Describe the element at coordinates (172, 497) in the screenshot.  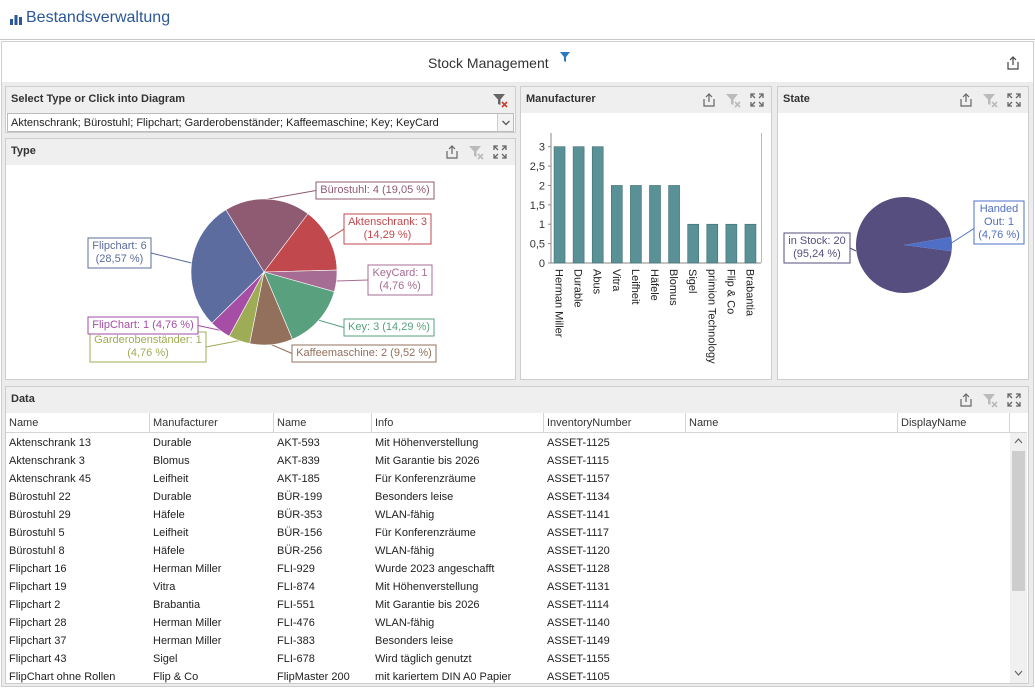
I see `table-cell: Durable` at that location.